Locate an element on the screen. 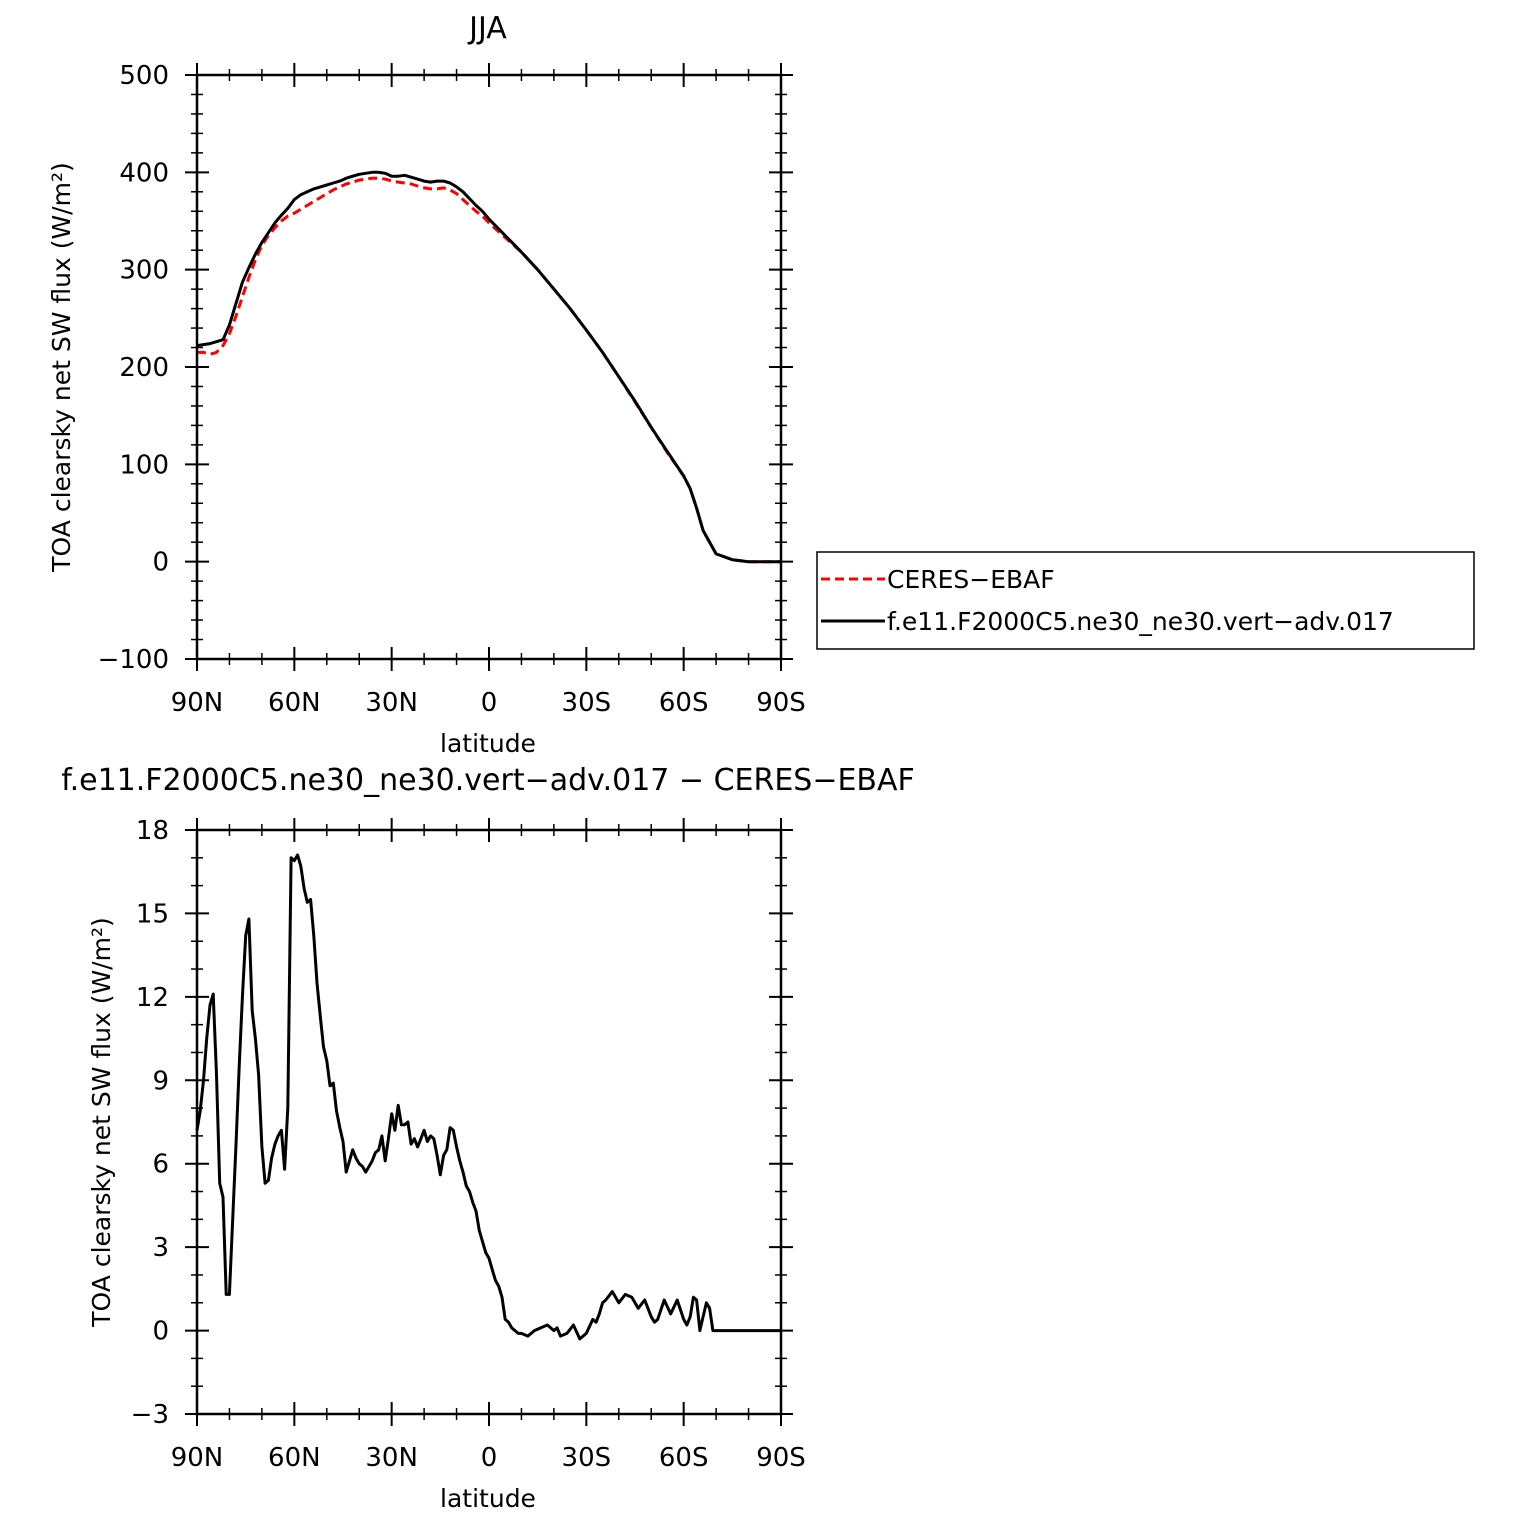  bottom-x-axis-title: latitude is located at coordinates (488, 1498).